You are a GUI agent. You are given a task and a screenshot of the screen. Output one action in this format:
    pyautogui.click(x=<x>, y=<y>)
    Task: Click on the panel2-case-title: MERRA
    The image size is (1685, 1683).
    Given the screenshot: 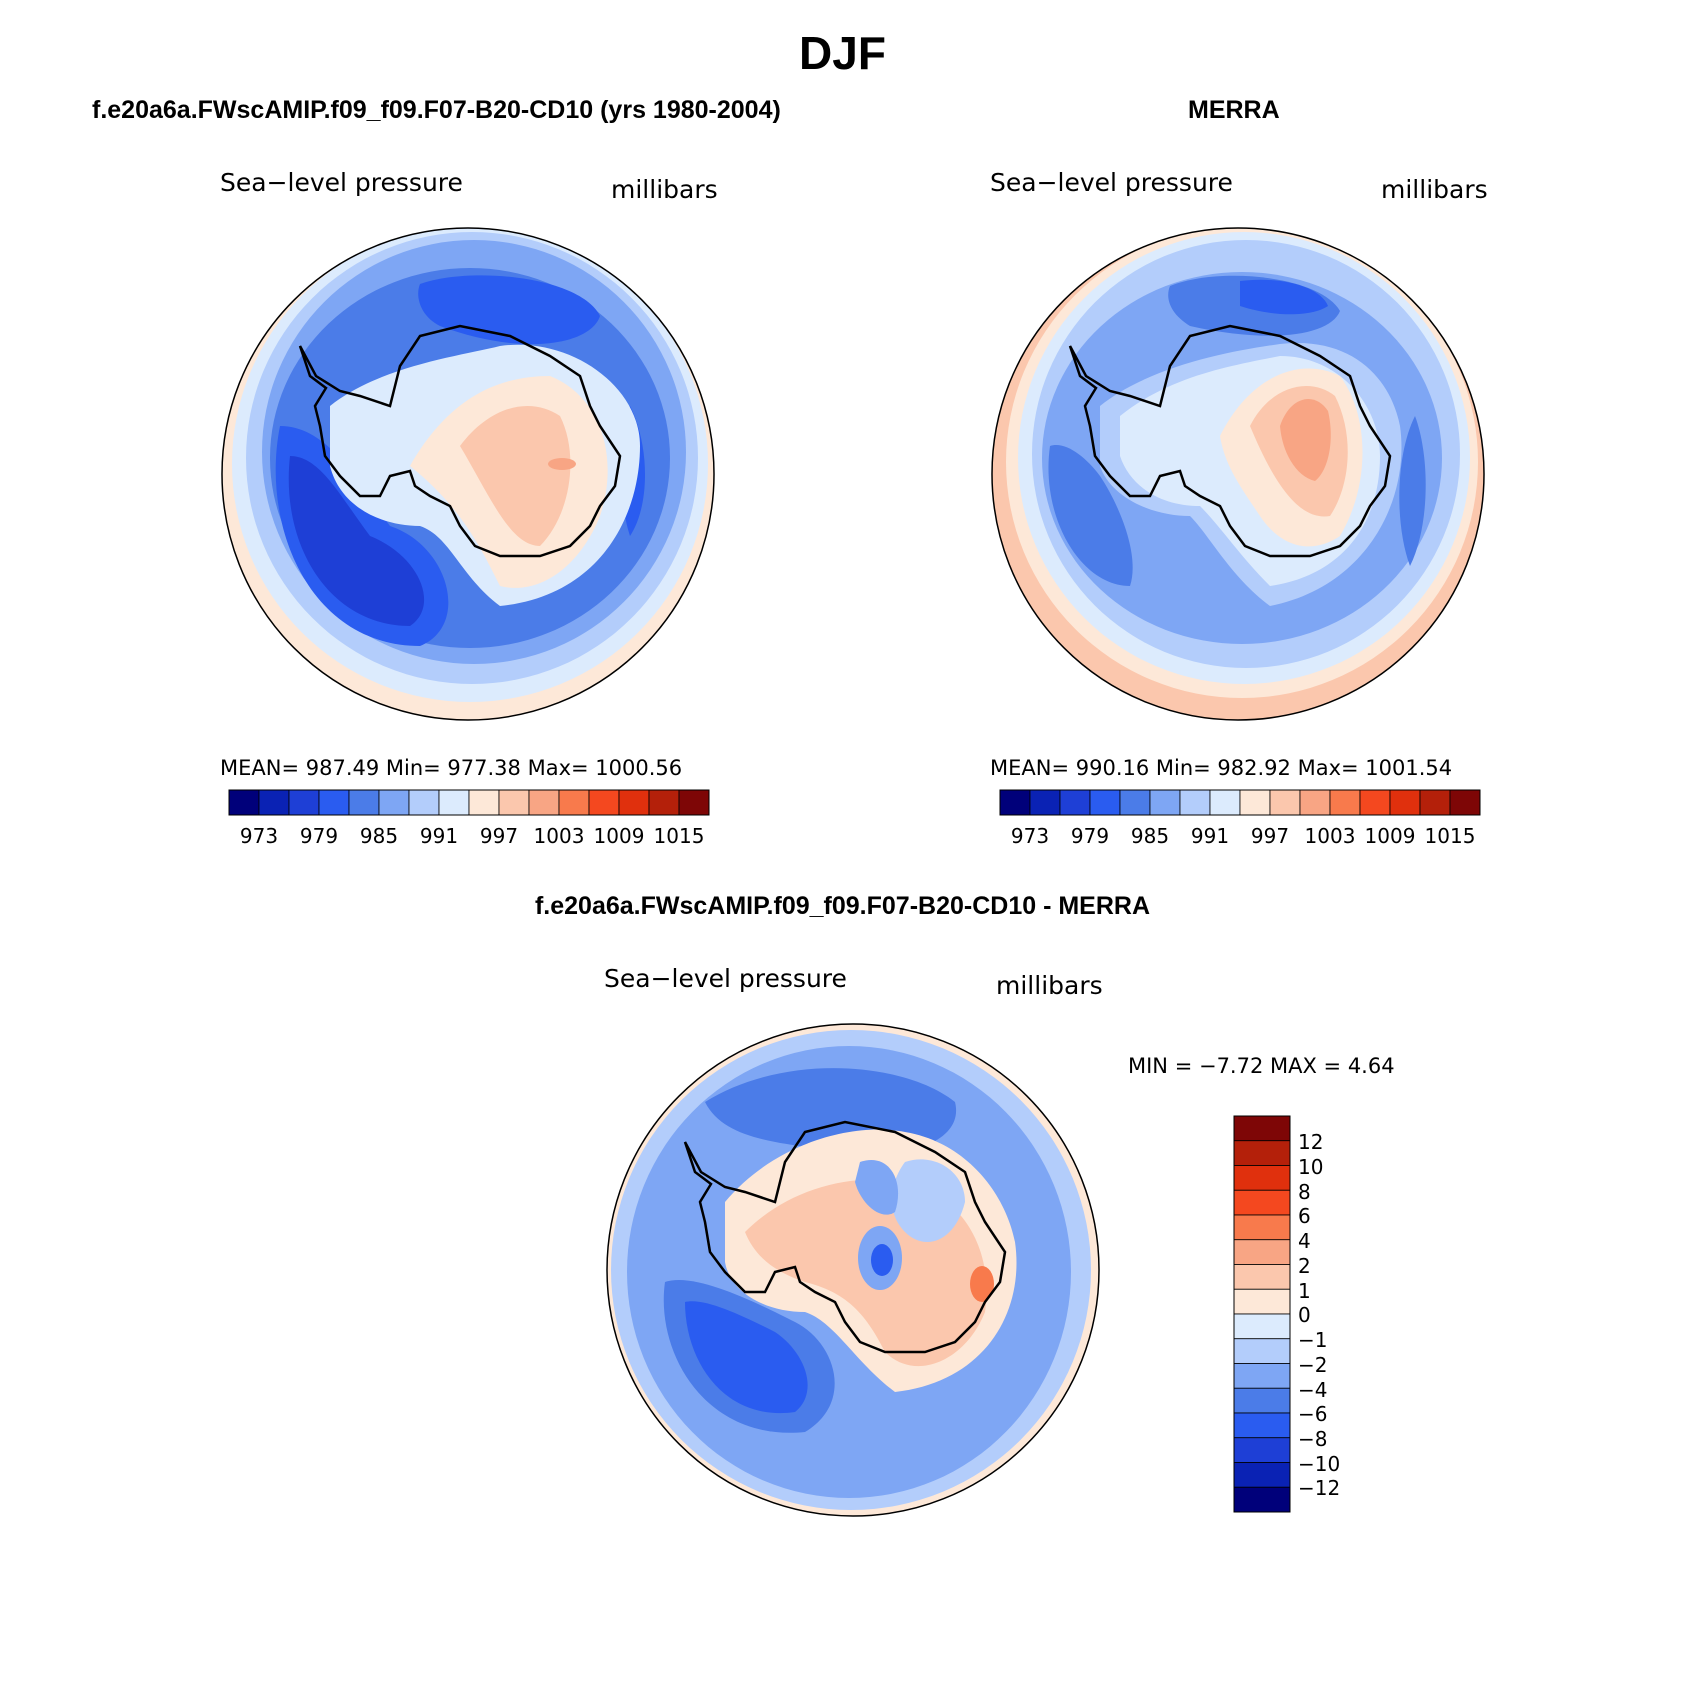 What is the action you would take?
    pyautogui.click(x=1234, y=110)
    